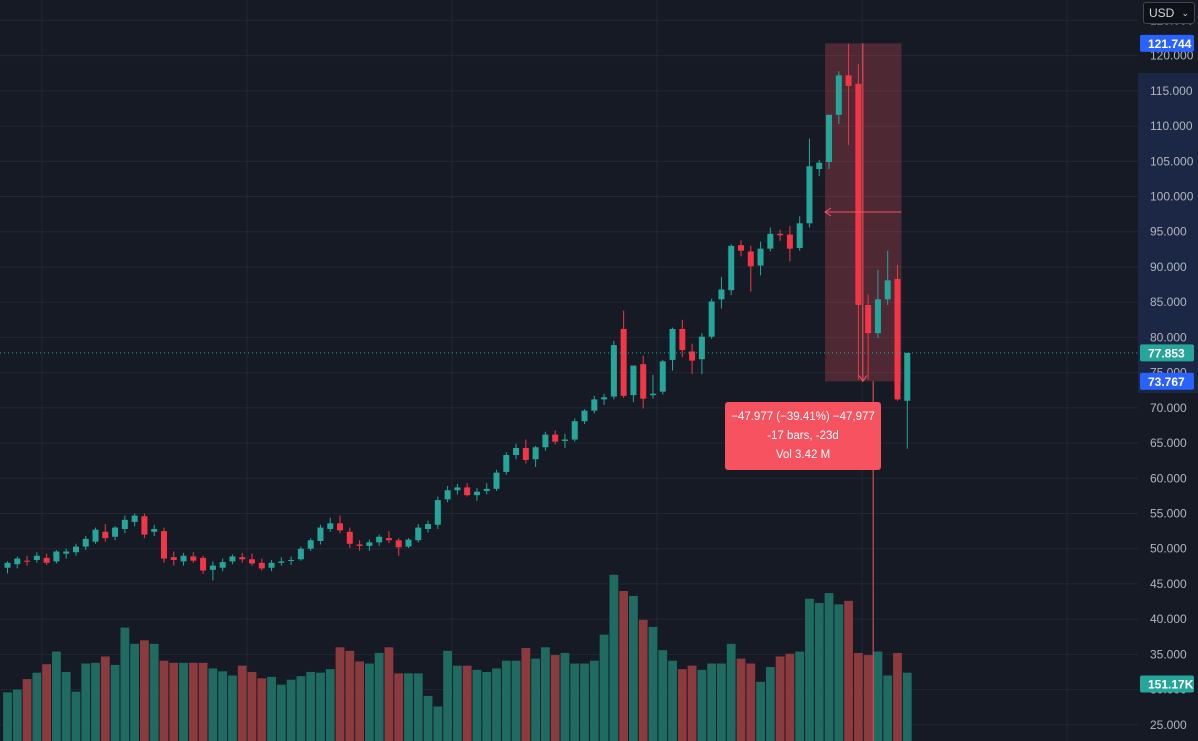  I want to click on measure-from-tag: 121.744, so click(1170, 44).